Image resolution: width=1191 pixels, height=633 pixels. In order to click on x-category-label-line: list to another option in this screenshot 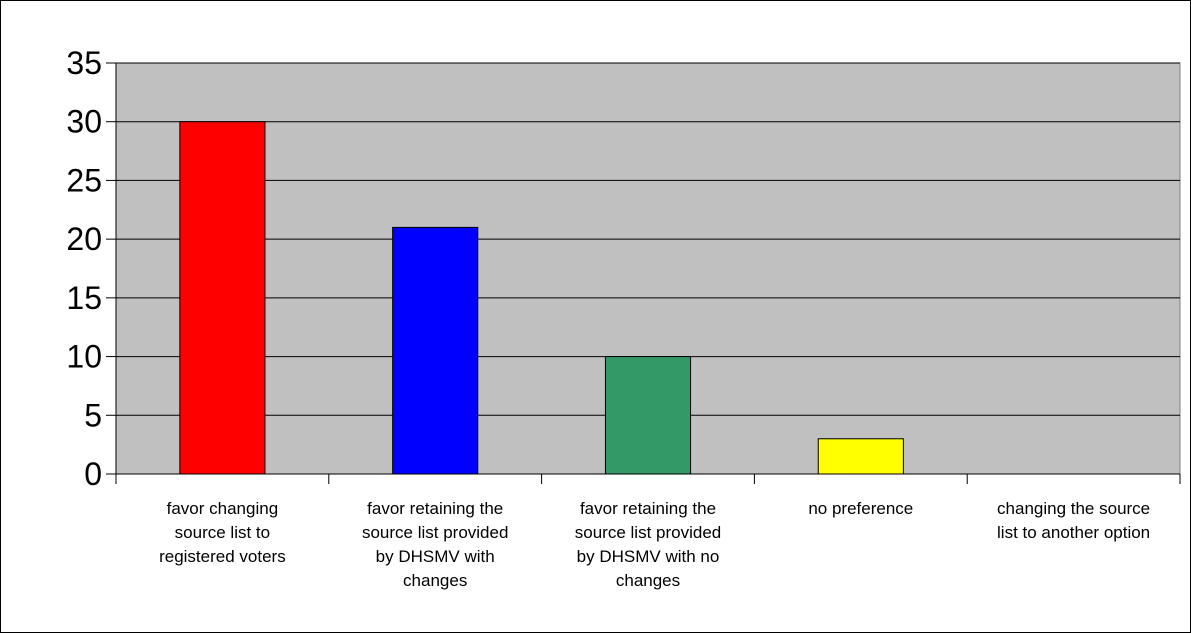, I will do `click(1073, 532)`.